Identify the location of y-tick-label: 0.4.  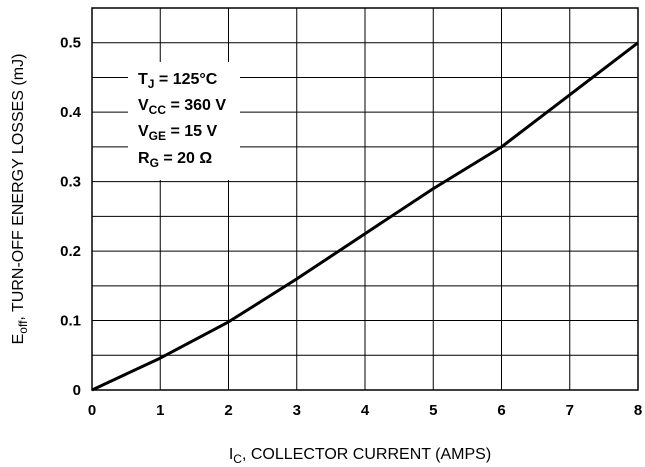
(71, 112).